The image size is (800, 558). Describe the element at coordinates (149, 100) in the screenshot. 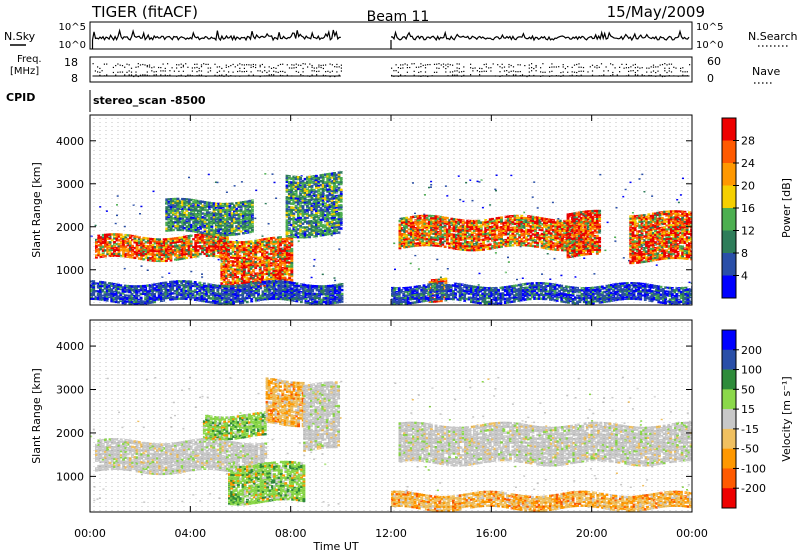

I see `cpid-value: stereo_scan -8500` at that location.